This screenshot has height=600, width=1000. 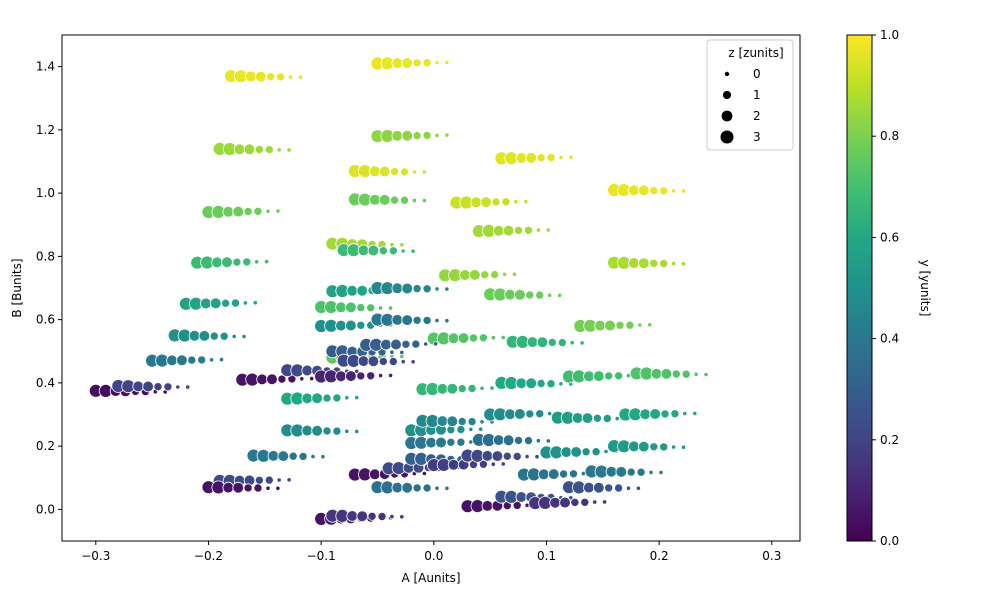 What do you see at coordinates (771, 556) in the screenshot?
I see `x-tick-label: 0.3` at bounding box center [771, 556].